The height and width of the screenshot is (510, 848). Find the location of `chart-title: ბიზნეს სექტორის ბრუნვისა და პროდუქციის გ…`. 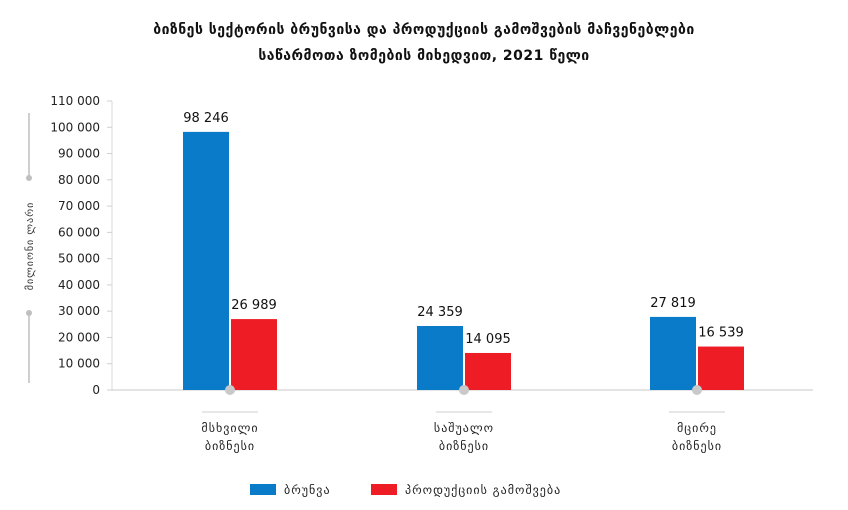

chart-title: ბიზნეს სექტორის ბრუნვისა და პროდუქციის გ… is located at coordinates (424, 30).